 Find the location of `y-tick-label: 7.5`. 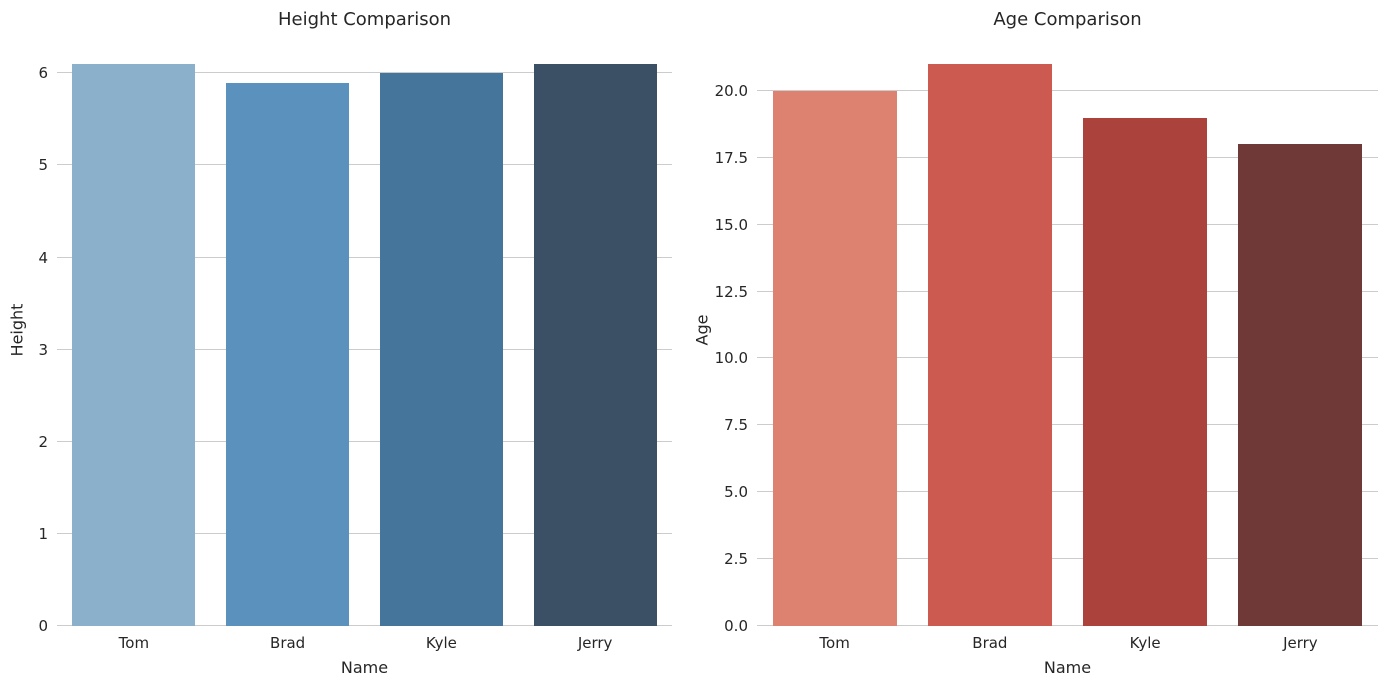

y-tick-label: 7.5 is located at coordinates (736, 425).